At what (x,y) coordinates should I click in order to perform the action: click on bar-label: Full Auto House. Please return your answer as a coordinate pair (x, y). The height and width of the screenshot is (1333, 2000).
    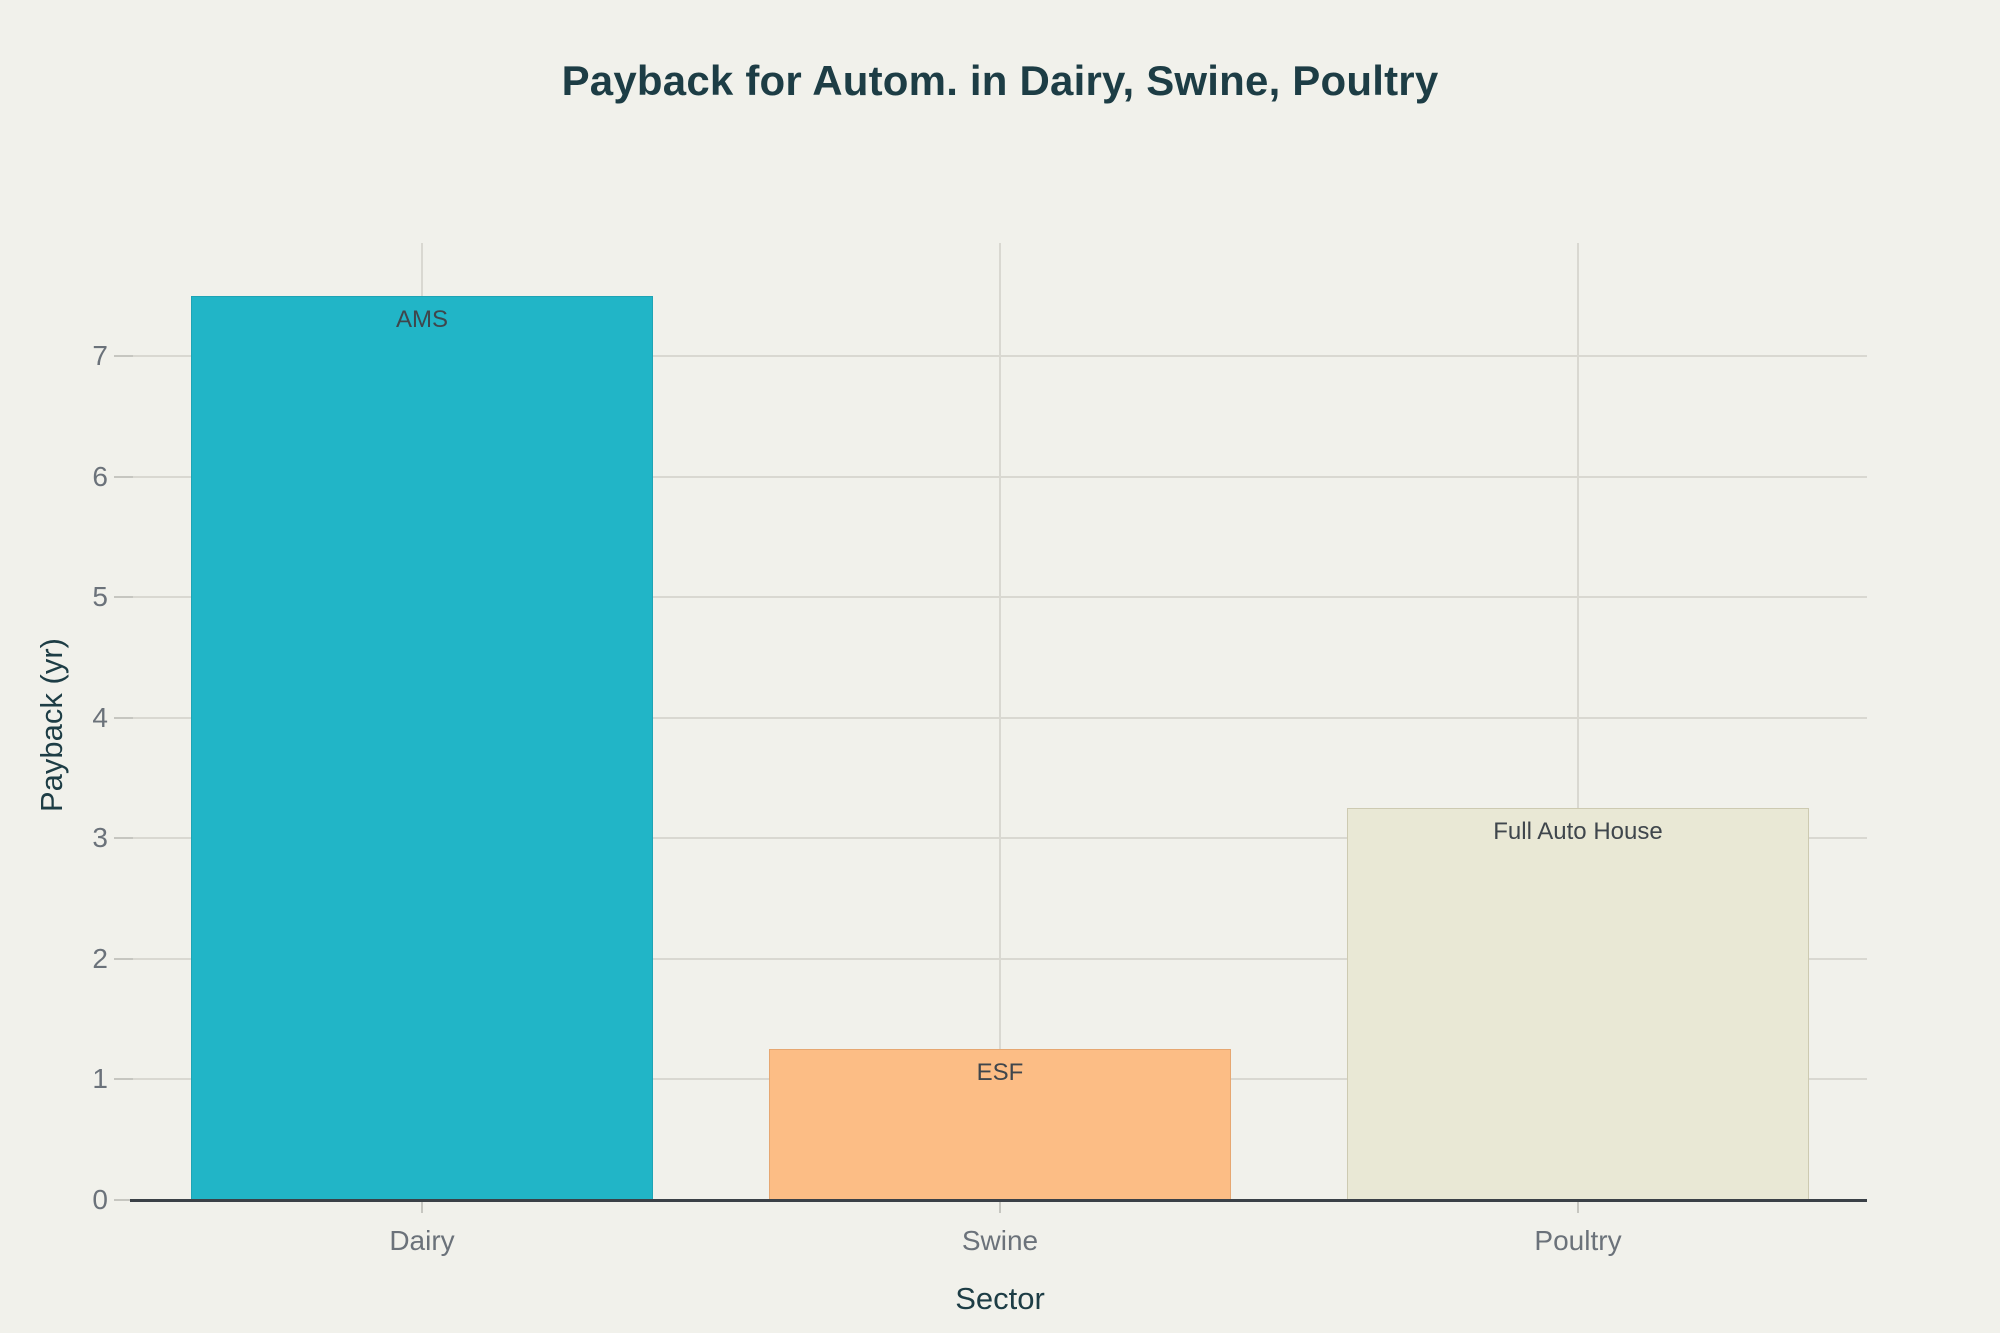
    Looking at the image, I should click on (1578, 832).